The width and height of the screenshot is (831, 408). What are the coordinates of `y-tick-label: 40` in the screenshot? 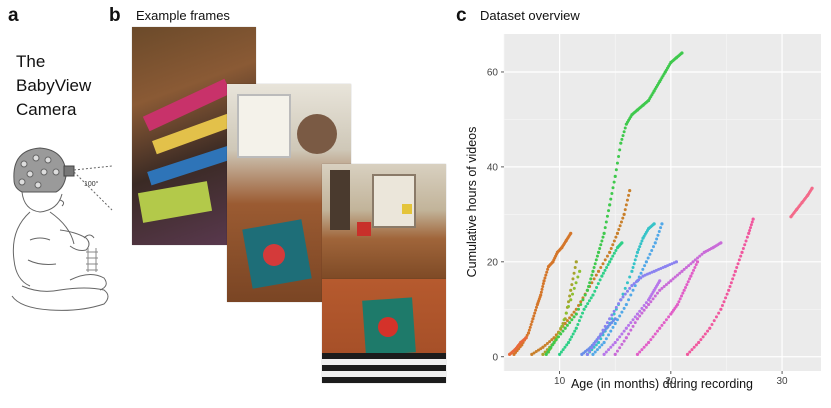 It's located at (493, 167).